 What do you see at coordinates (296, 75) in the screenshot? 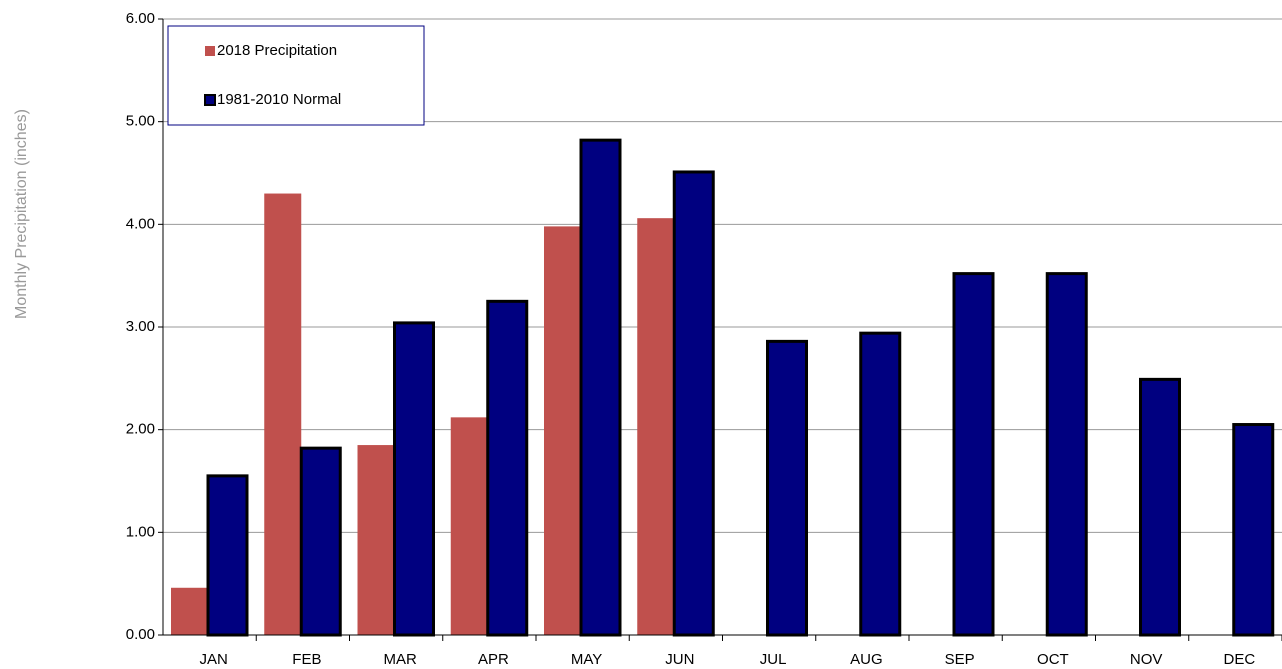
I see `legend-box` at bounding box center [296, 75].